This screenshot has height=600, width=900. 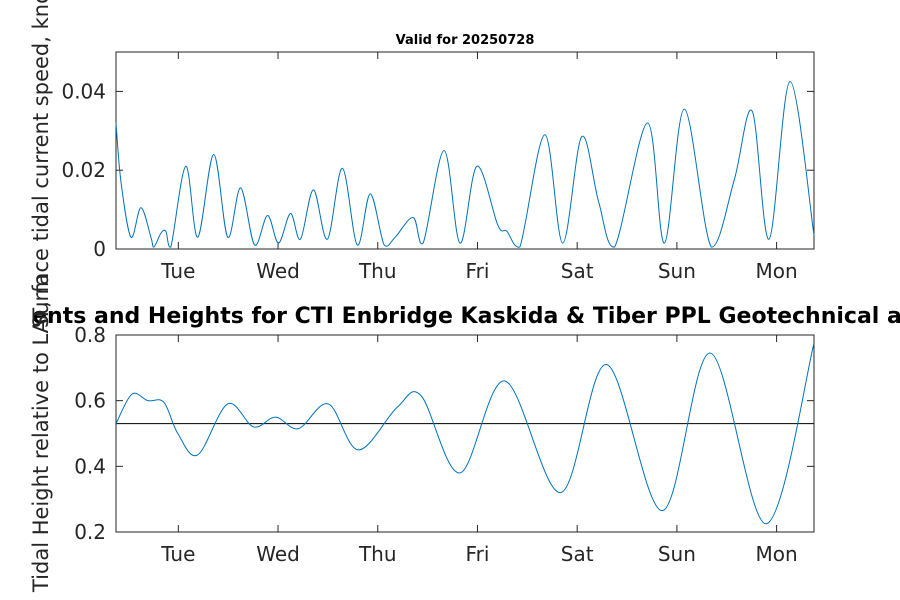 I want to click on y-tick-label: 0.2, so click(x=90, y=532).